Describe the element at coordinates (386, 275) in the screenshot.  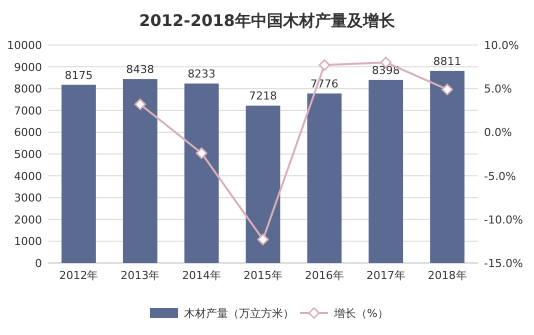
I see `x-tick-label: 2017年` at that location.